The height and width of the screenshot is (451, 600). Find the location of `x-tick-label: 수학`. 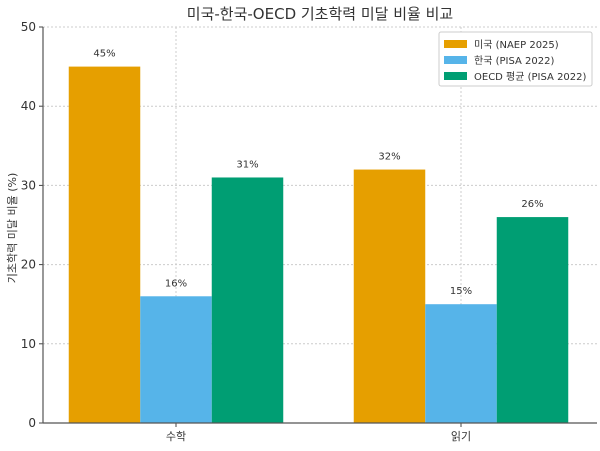

x-tick-label: 수학 is located at coordinates (176, 436).